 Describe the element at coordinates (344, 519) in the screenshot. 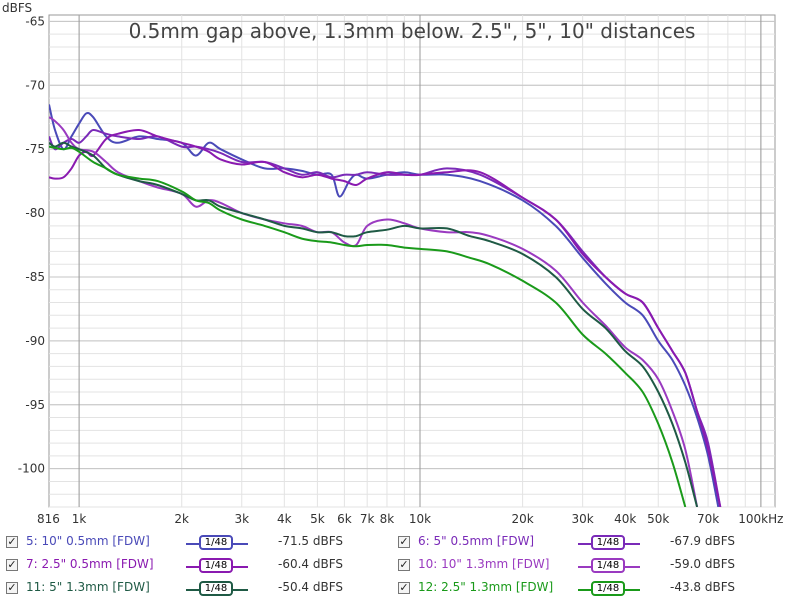

I see `x-tick-label: 6k` at that location.